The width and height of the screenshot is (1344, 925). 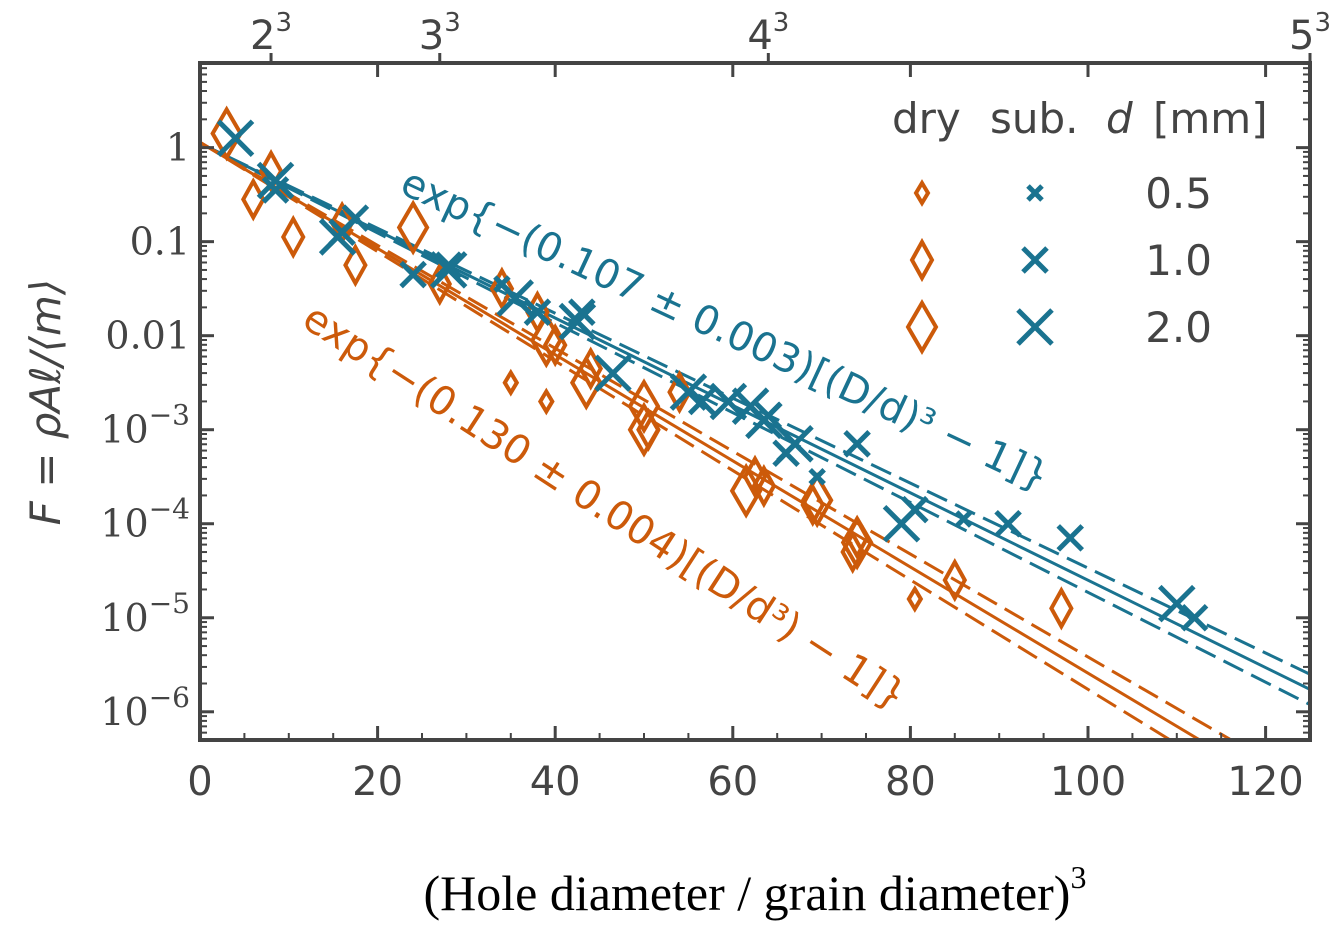 I want to click on y-tick-label: 10⁻⁶, so click(x=145, y=707).